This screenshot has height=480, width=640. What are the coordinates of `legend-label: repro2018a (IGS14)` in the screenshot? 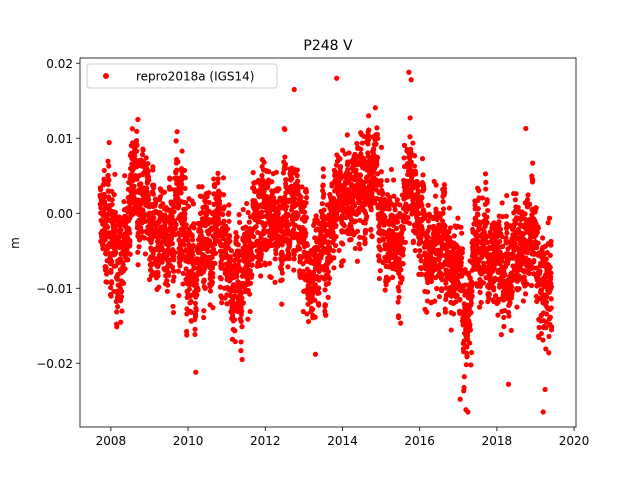 It's located at (195, 77).